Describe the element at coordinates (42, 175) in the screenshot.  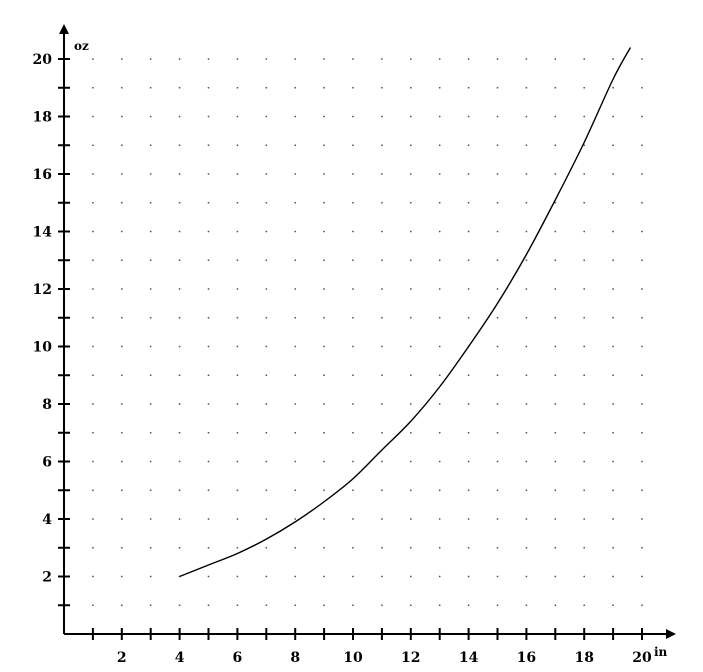
I see `y-tick-label: 16` at that location.